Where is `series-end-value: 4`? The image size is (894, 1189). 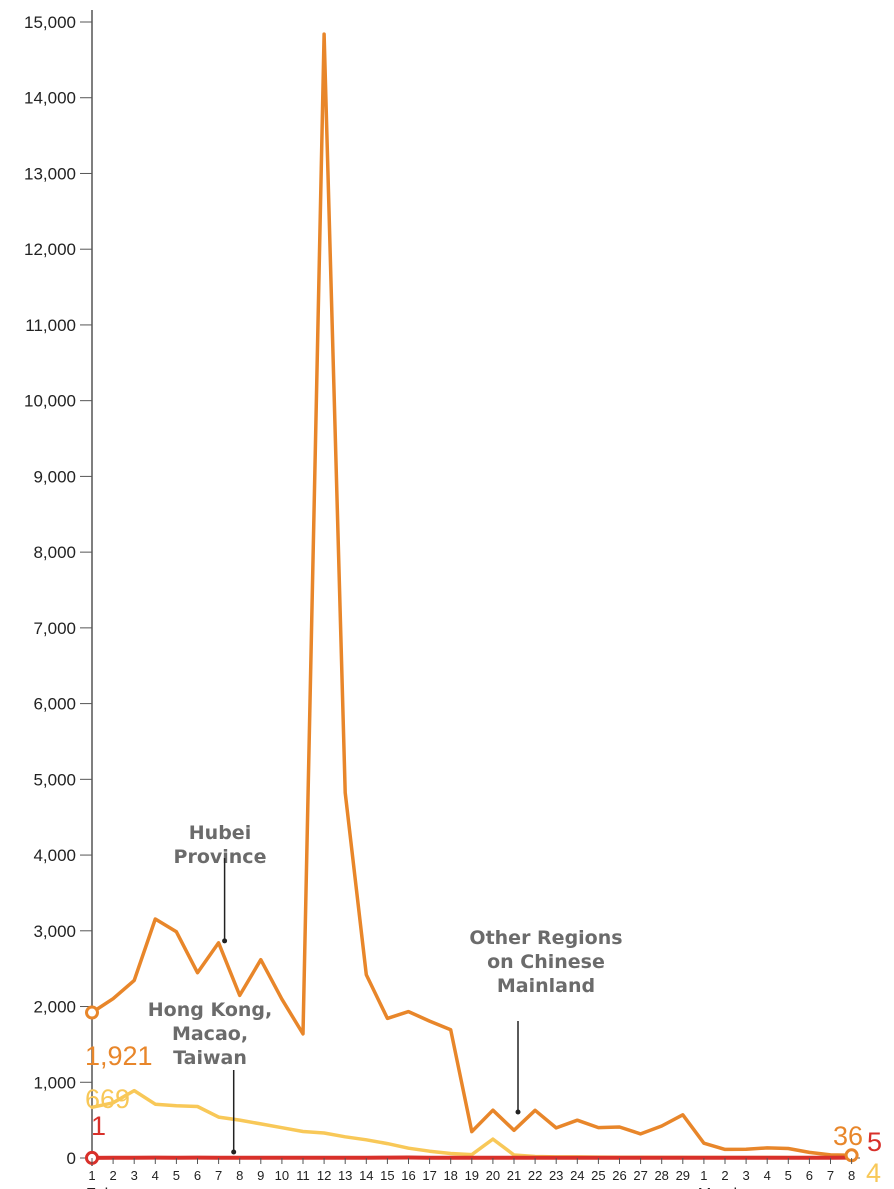 series-end-value: 4 is located at coordinates (873, 1173).